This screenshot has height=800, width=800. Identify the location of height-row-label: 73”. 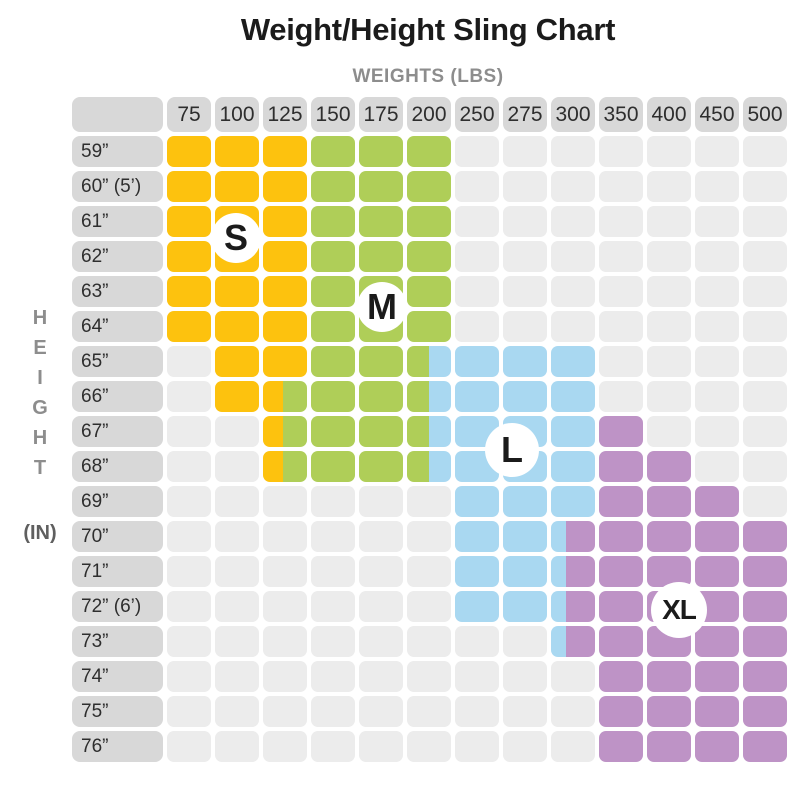
(117, 641).